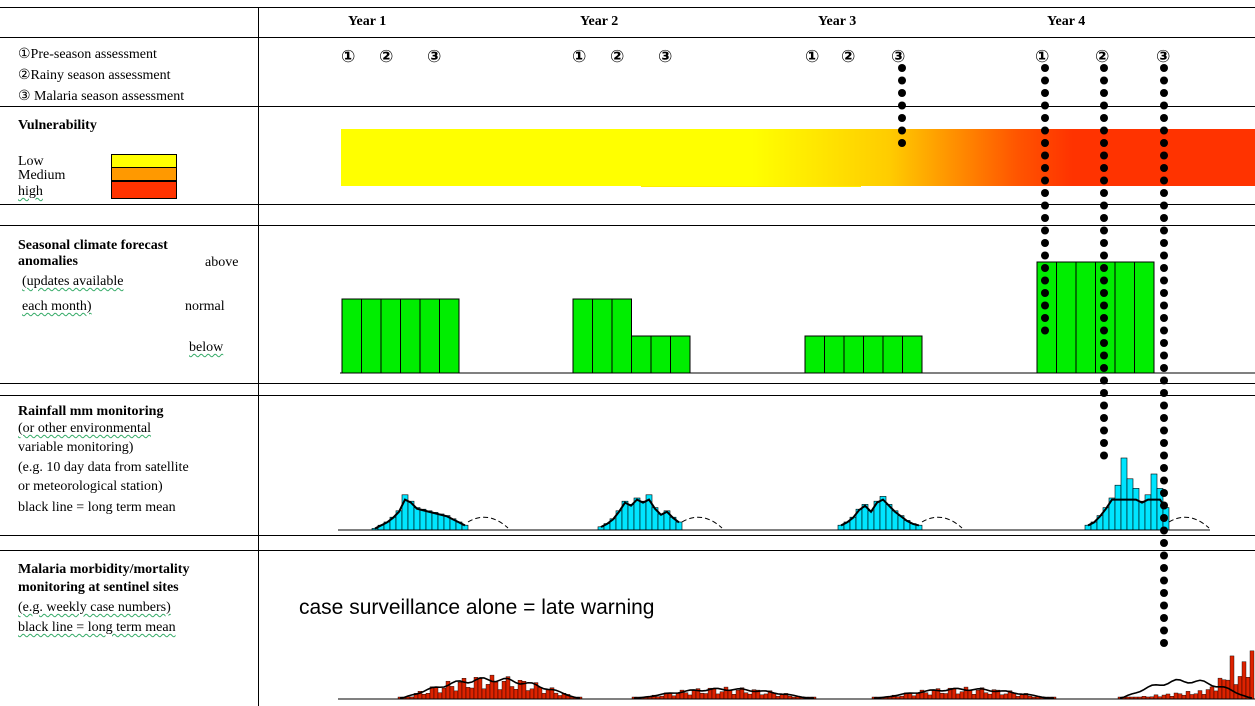 The height and width of the screenshot is (706, 1255). Describe the element at coordinates (1042, 57) in the screenshot. I see `year4-mark-1: ①` at that location.